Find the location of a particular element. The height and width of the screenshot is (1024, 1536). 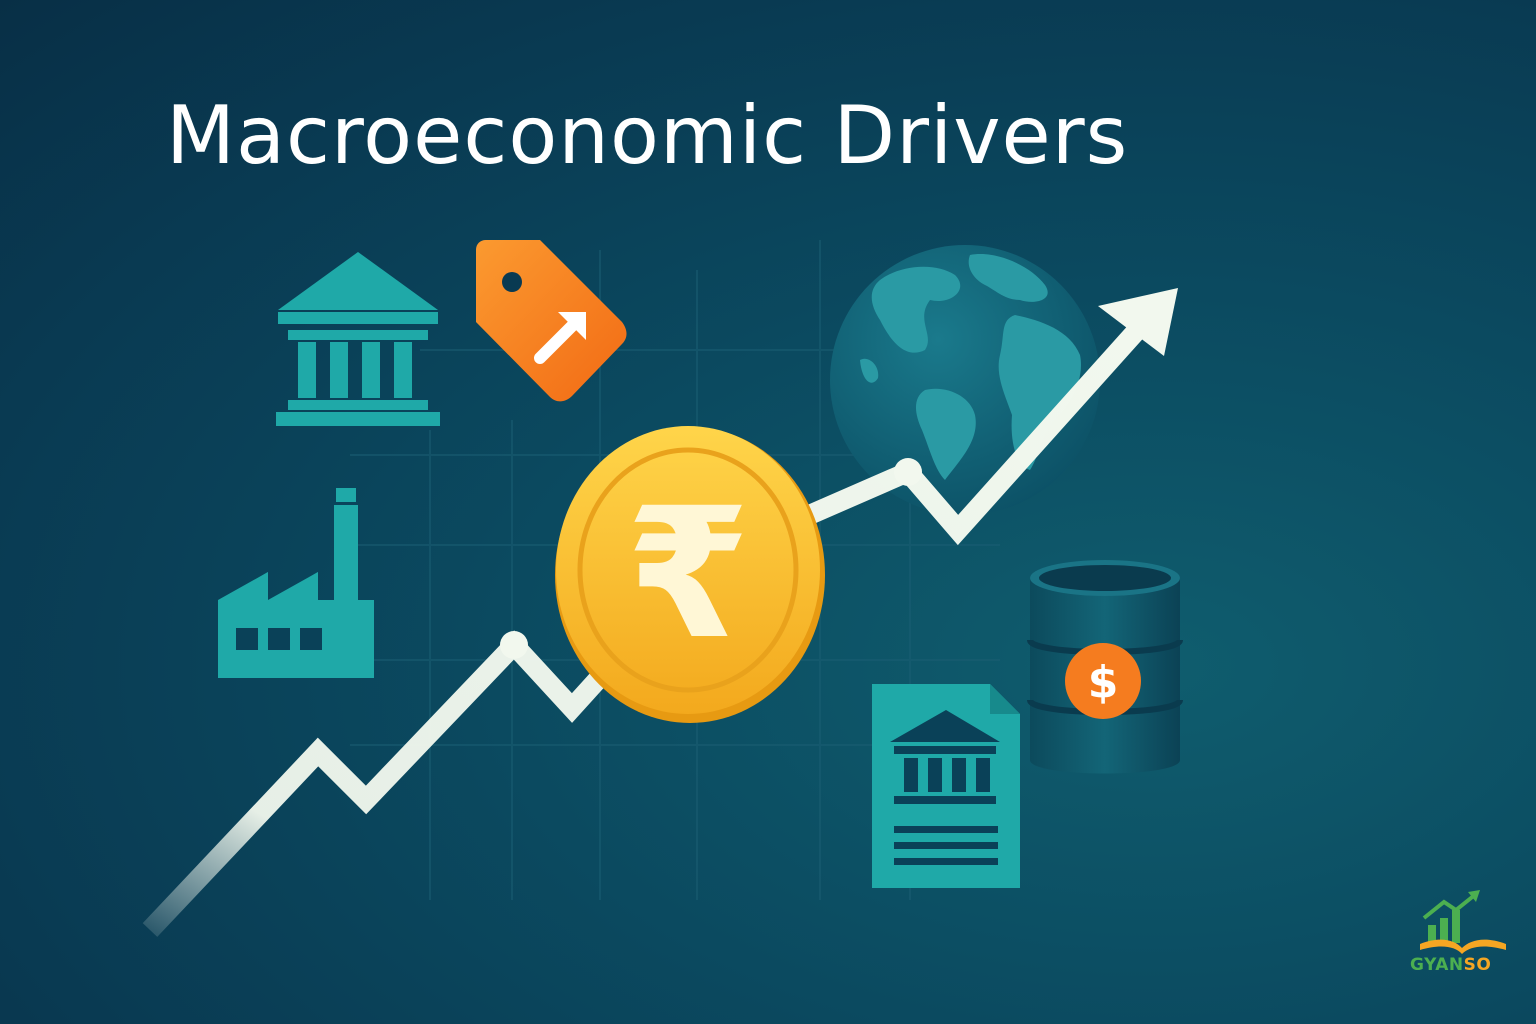

rupee-symbol: ₹ is located at coordinates (687, 574).